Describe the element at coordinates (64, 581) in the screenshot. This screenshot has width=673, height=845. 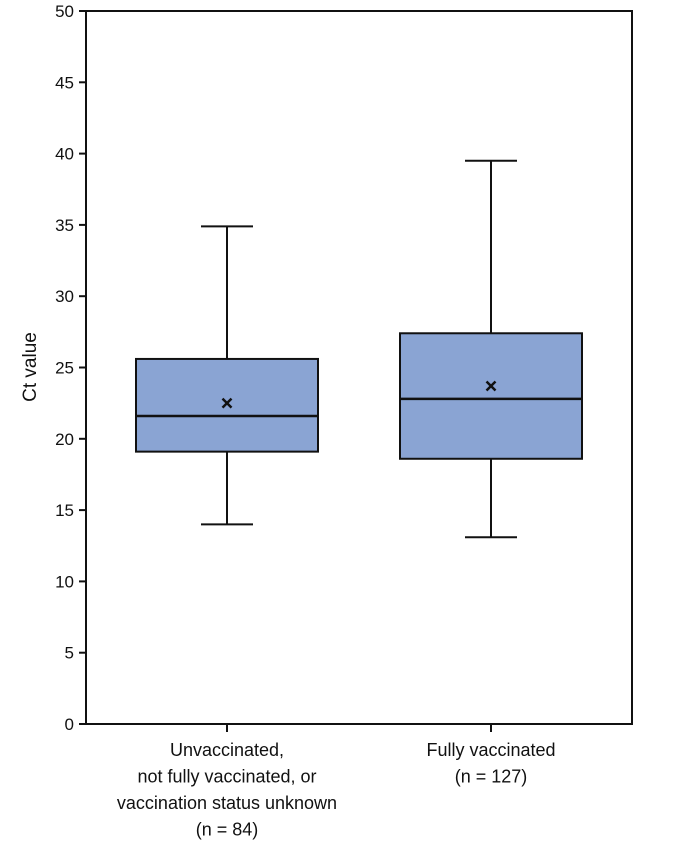
I see `y-tick-label: 10` at that location.